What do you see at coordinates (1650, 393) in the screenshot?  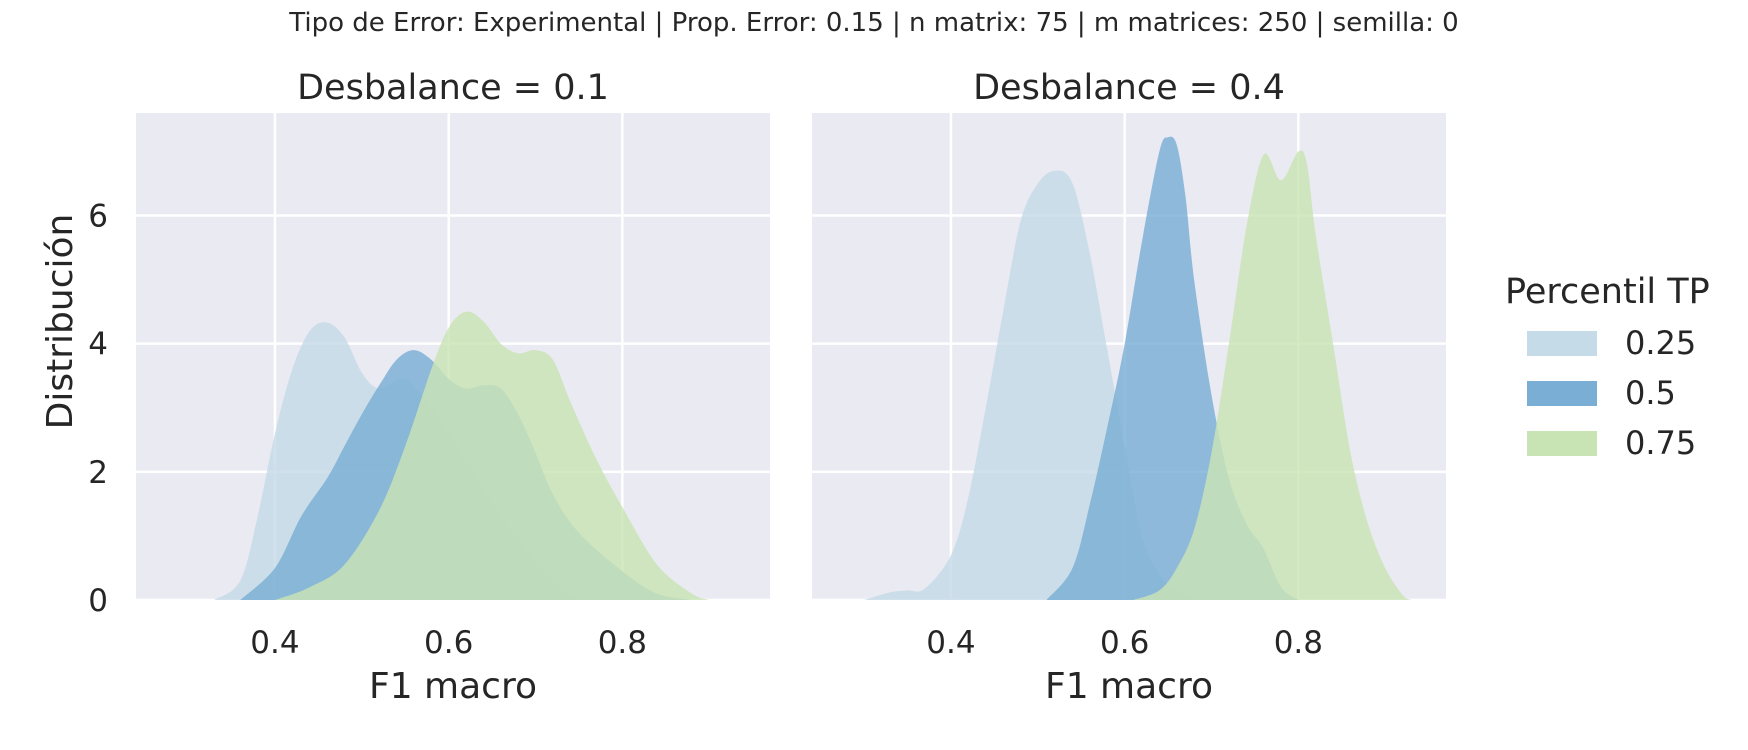 I see `legend-label: 0.5` at bounding box center [1650, 393].